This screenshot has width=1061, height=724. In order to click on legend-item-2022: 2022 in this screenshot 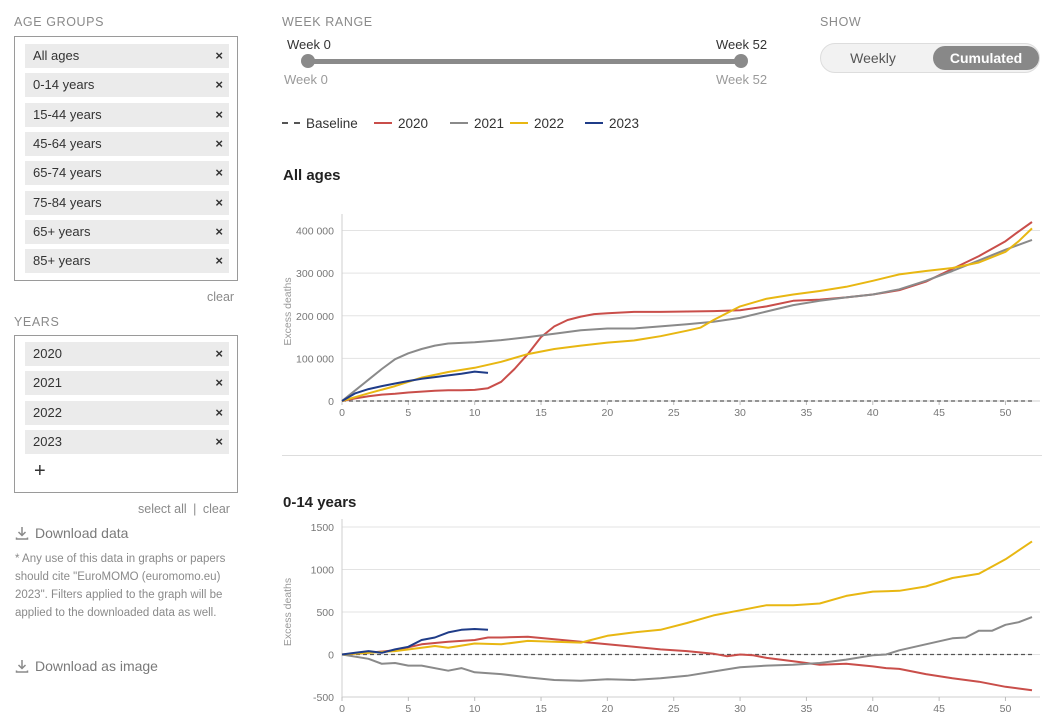, I will do `click(537, 123)`.